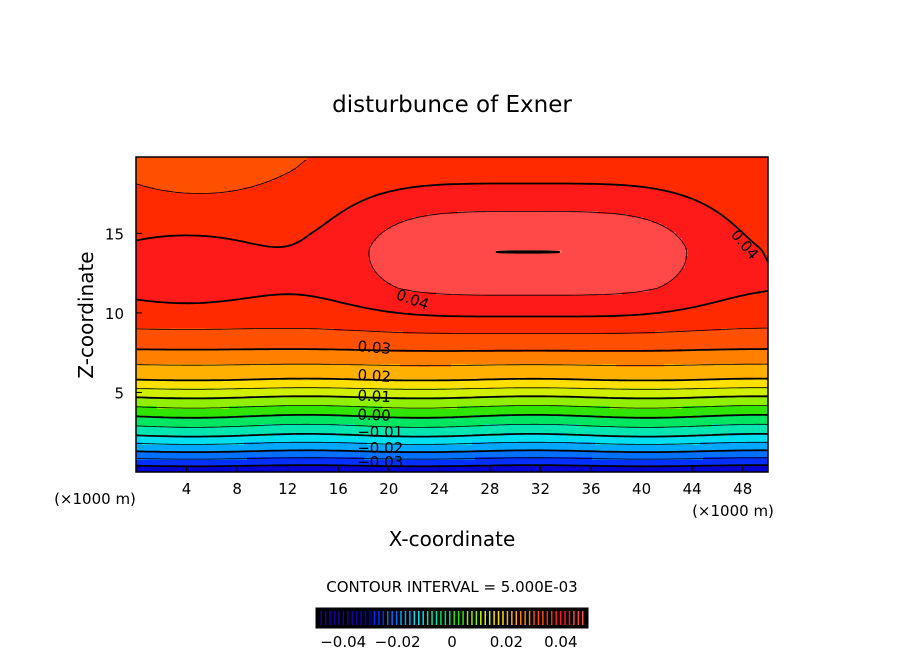 The height and width of the screenshot is (654, 904). I want to click on contour-label: −0.02, so click(380, 448).